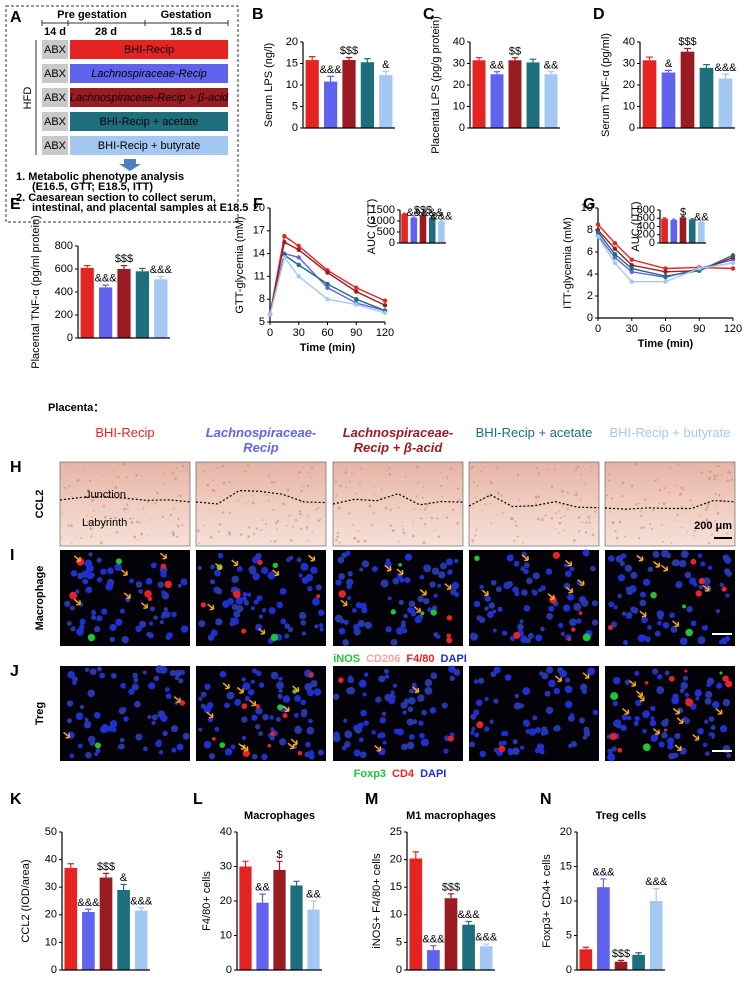  I want to click on y-tick-label: 600, so click(646, 218).